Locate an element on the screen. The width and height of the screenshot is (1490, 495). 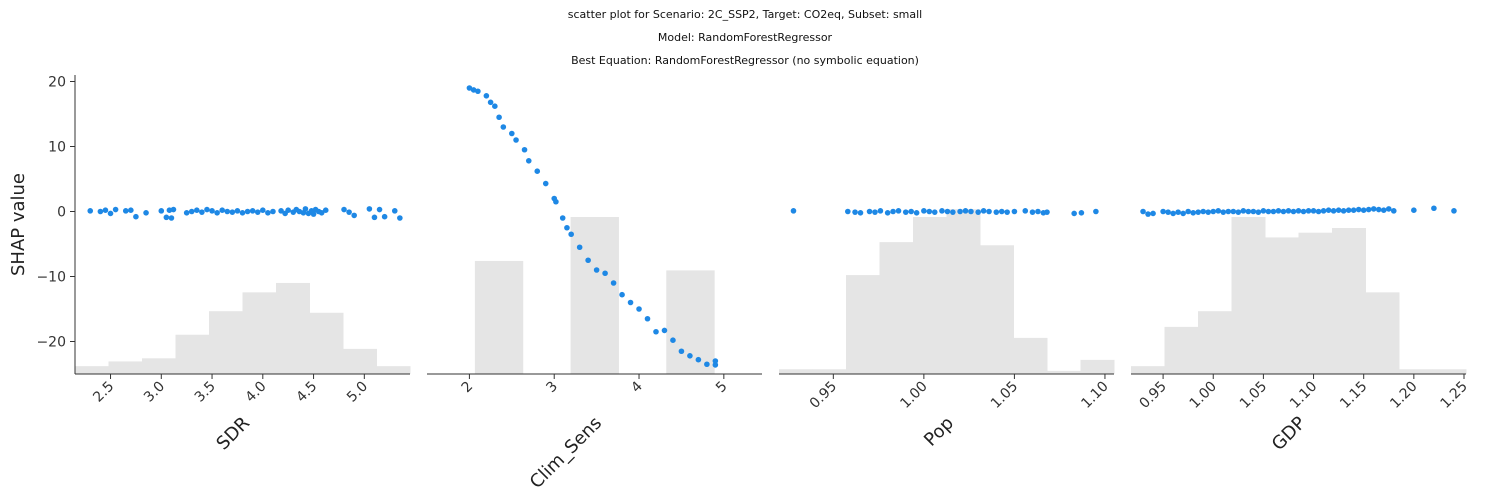
y-tick-label: −10 is located at coordinates (51, 278).